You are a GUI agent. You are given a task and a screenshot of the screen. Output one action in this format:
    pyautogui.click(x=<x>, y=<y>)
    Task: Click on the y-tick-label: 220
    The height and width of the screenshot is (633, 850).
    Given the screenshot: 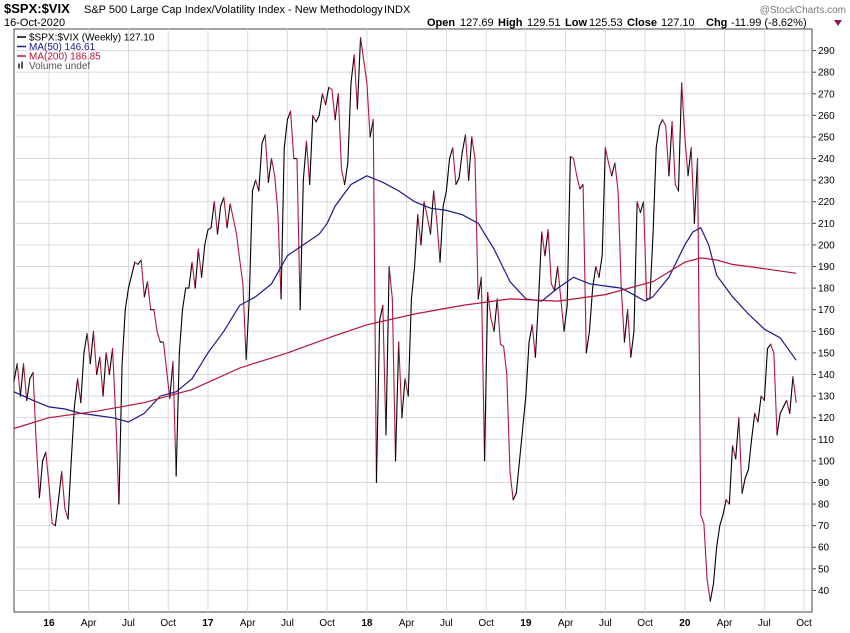 What is the action you would take?
    pyautogui.click(x=826, y=202)
    